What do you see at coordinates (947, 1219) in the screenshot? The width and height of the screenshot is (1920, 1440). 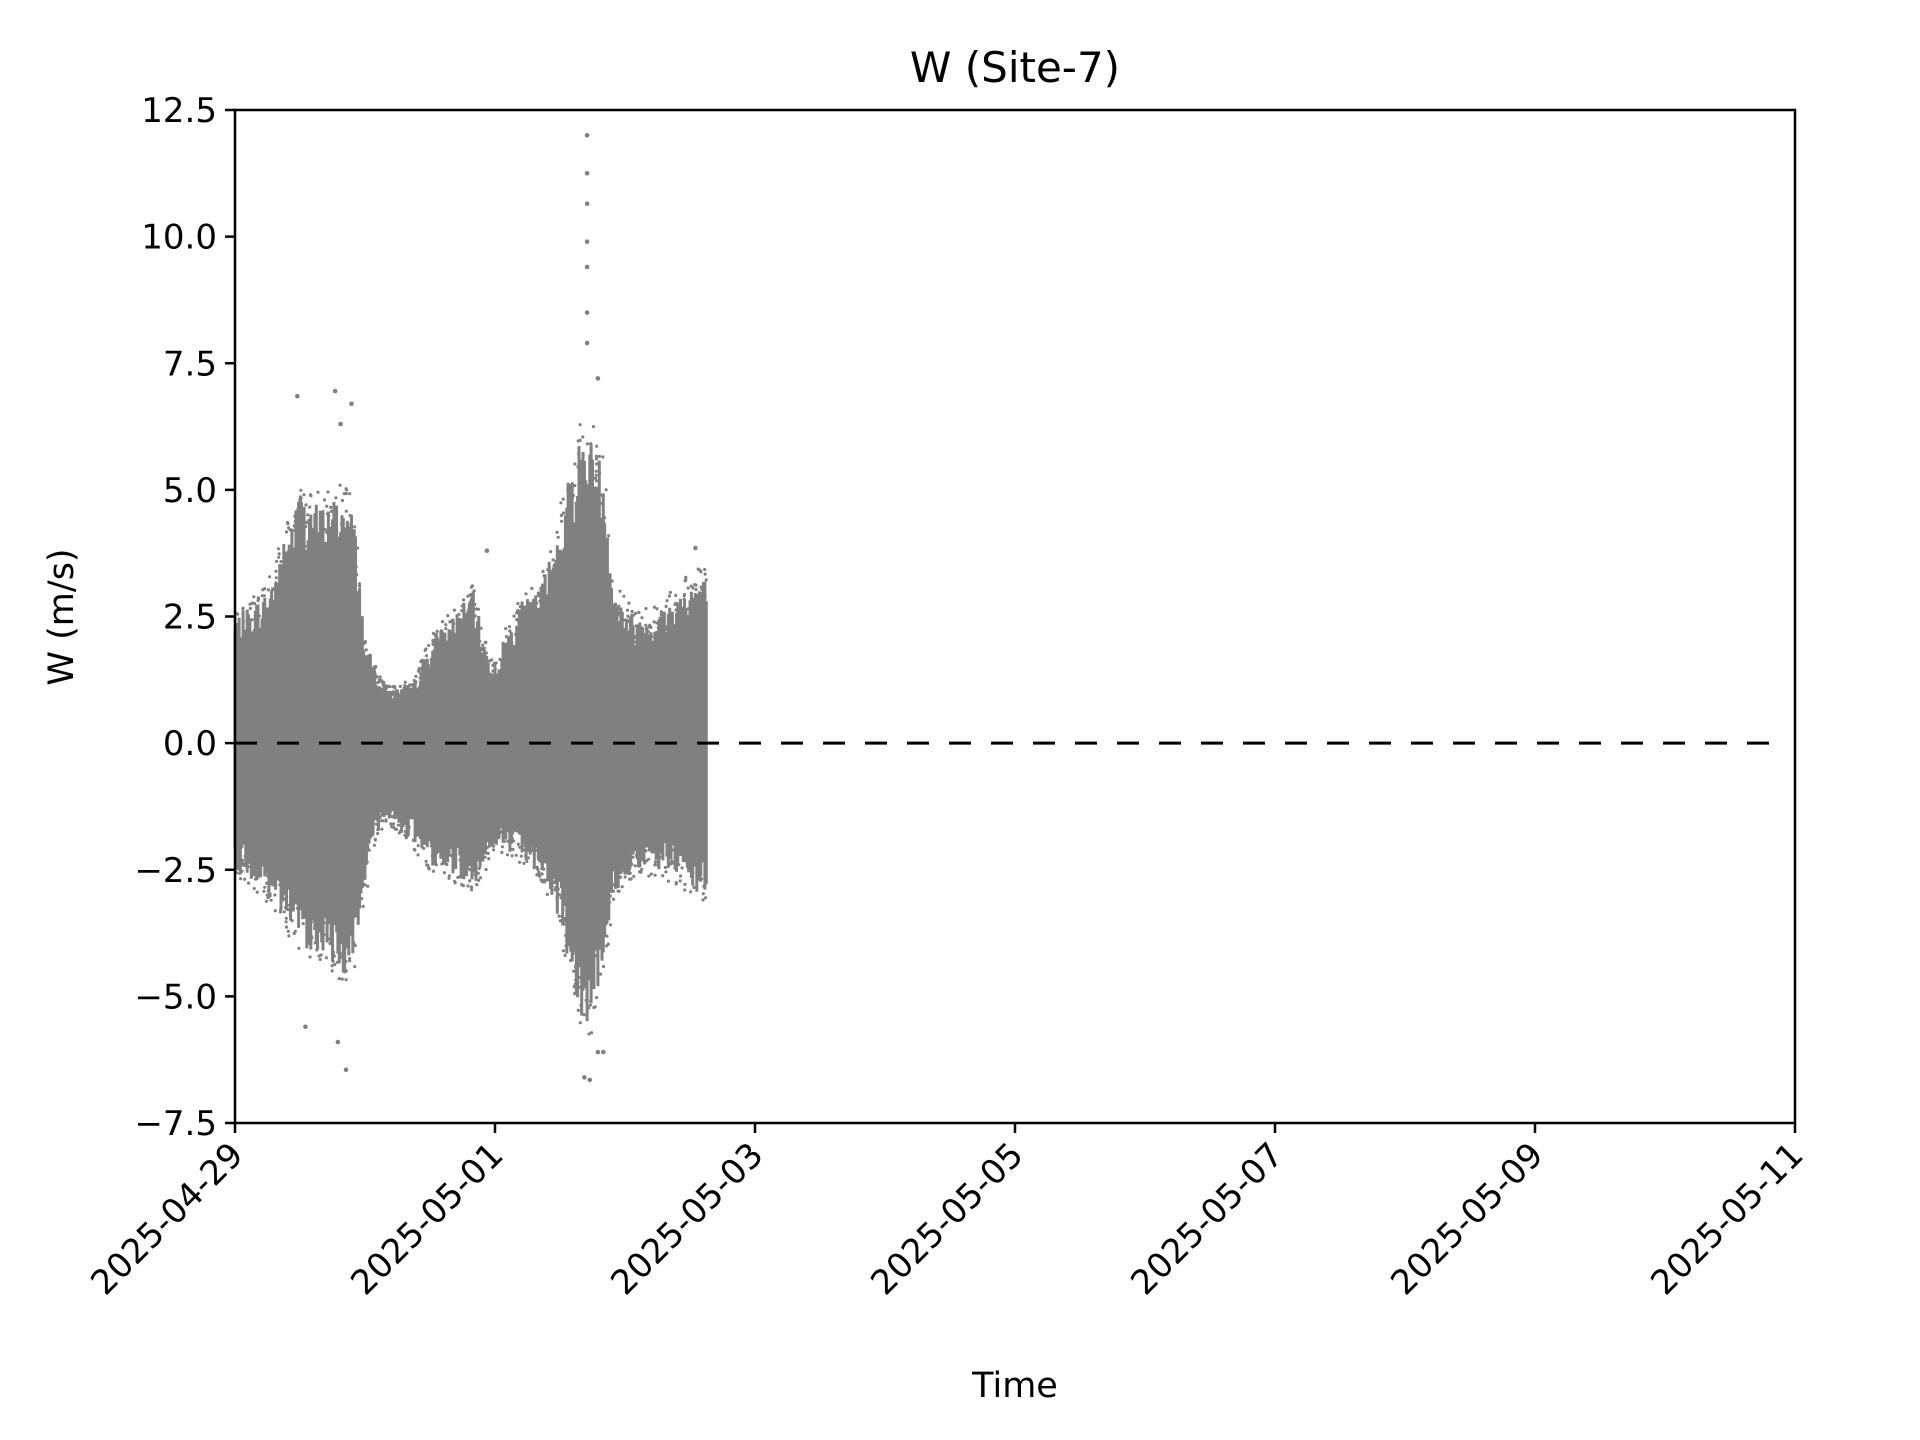 I see `x-tick-label: 2025-05-05` at bounding box center [947, 1219].